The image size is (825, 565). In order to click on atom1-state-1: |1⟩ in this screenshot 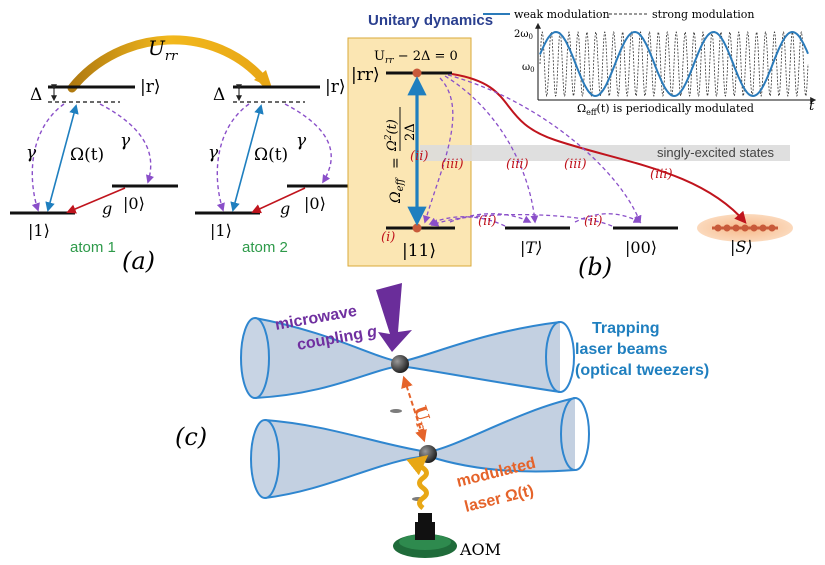, I will do `click(39, 230)`.